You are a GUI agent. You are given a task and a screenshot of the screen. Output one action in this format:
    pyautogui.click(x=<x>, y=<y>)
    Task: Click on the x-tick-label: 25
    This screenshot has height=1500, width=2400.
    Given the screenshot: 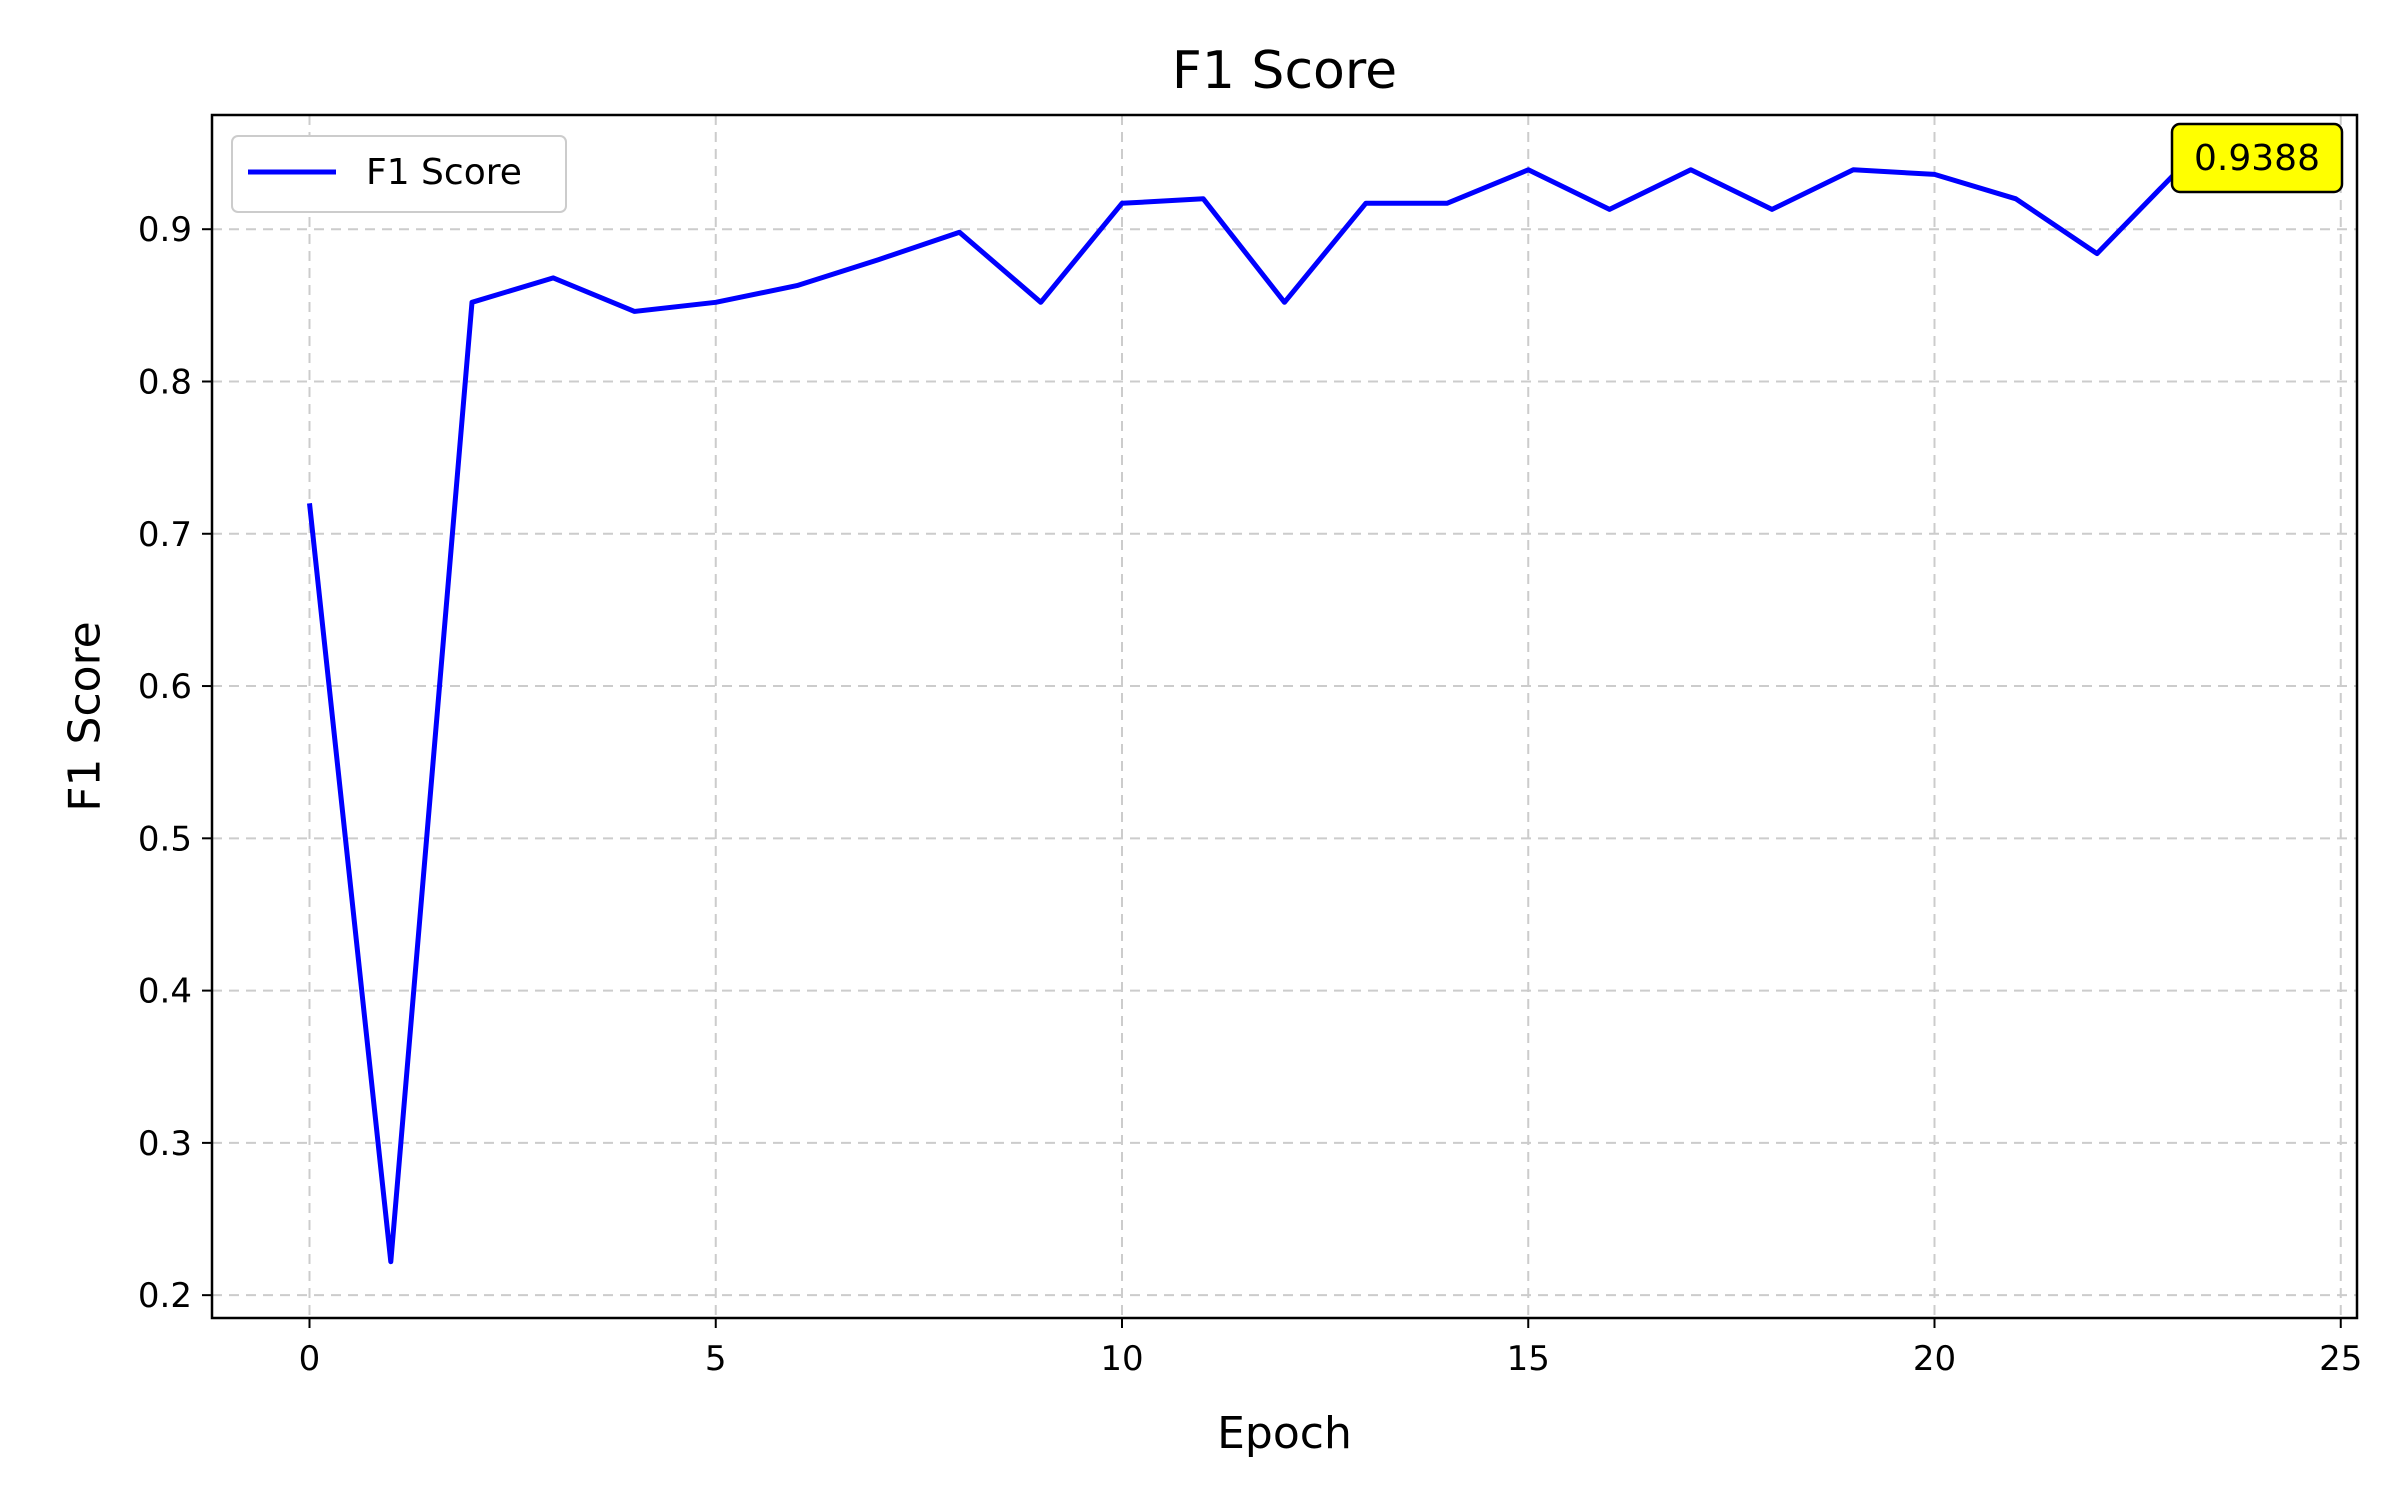 What is the action you would take?
    pyautogui.click(x=2340, y=1359)
    